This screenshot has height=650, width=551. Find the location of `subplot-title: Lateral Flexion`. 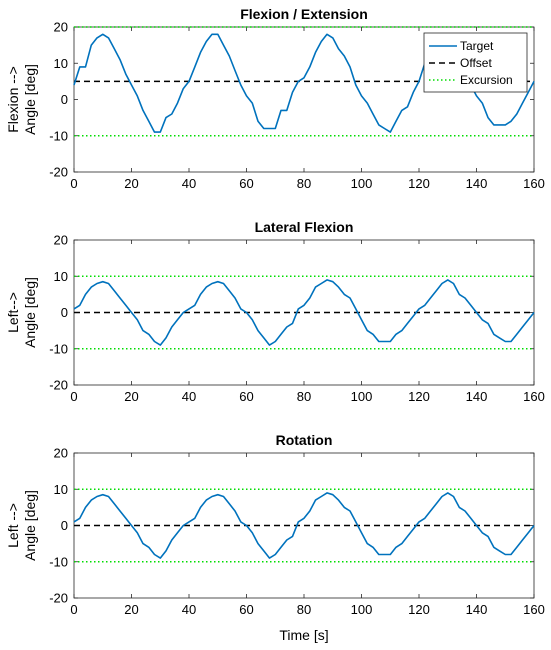

subplot-title: Lateral Flexion is located at coordinates (304, 227).